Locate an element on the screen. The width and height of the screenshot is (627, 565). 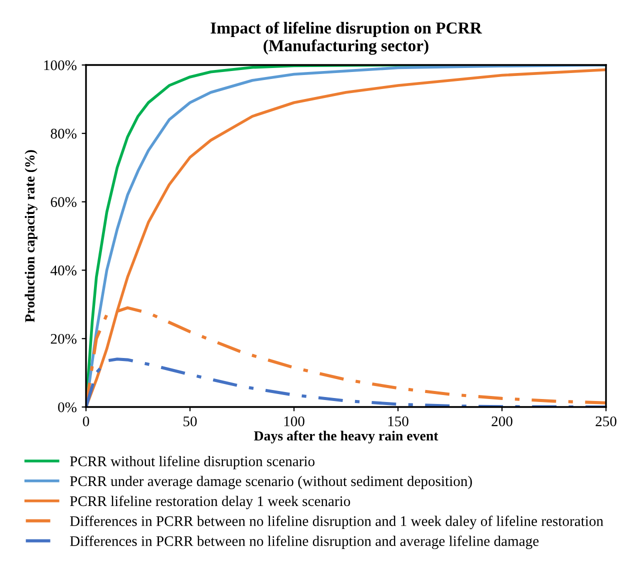
legend-label: PCRR lifeline restoration delay 1 week scenario is located at coordinates (210, 503).